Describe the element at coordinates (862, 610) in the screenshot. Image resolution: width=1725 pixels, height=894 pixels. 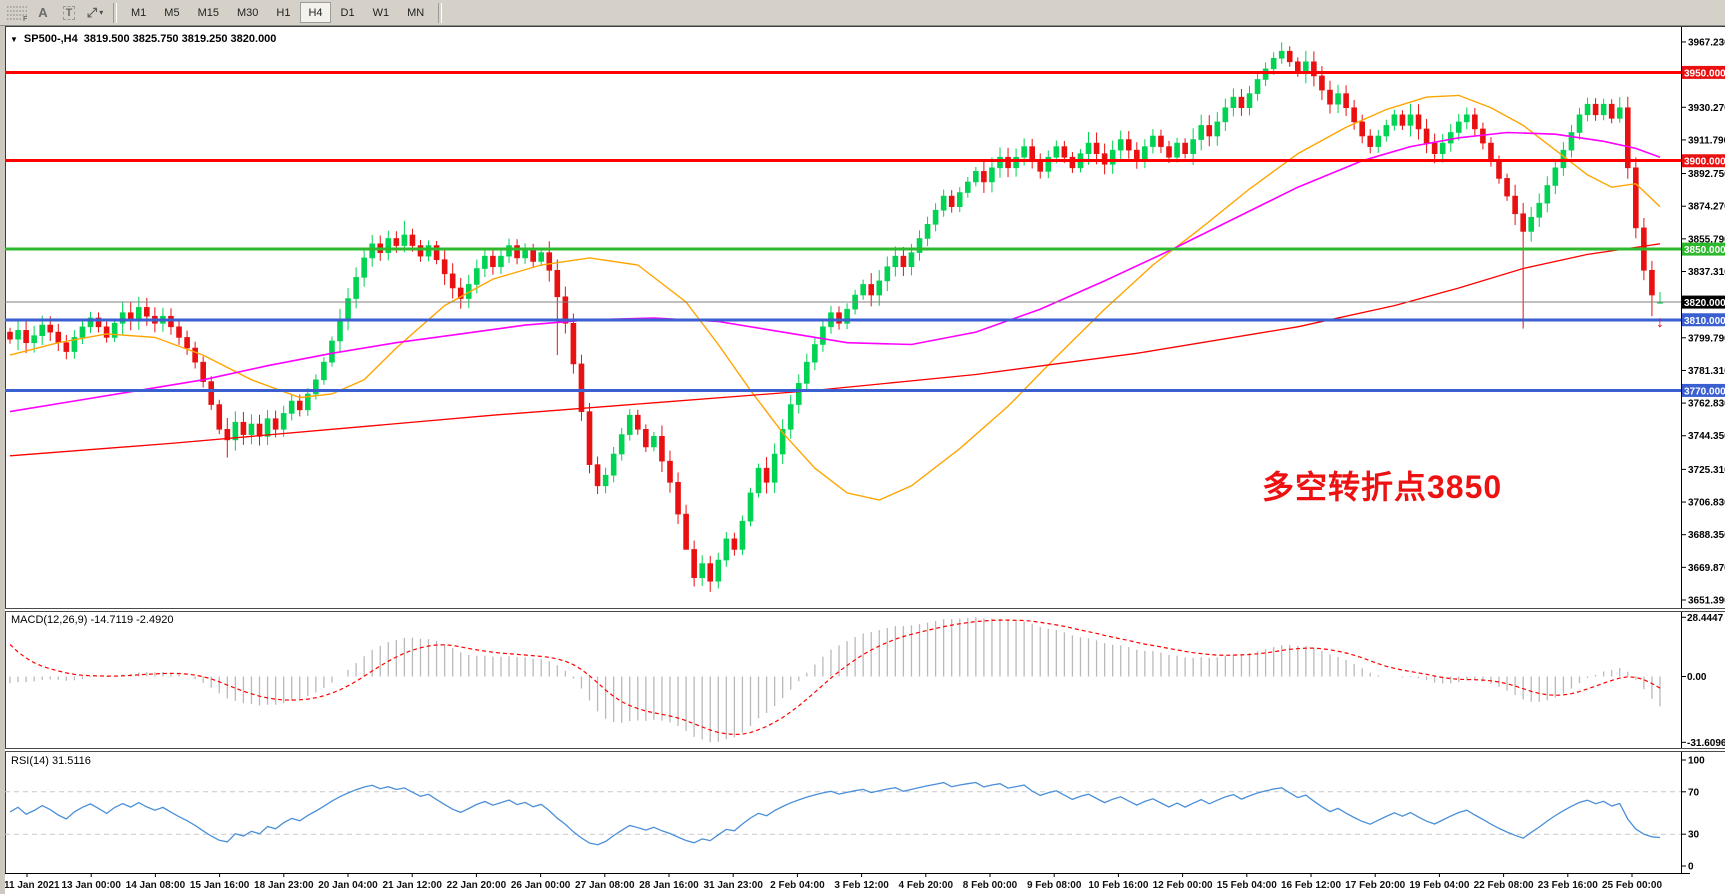
I see `main-macd-separator` at that location.